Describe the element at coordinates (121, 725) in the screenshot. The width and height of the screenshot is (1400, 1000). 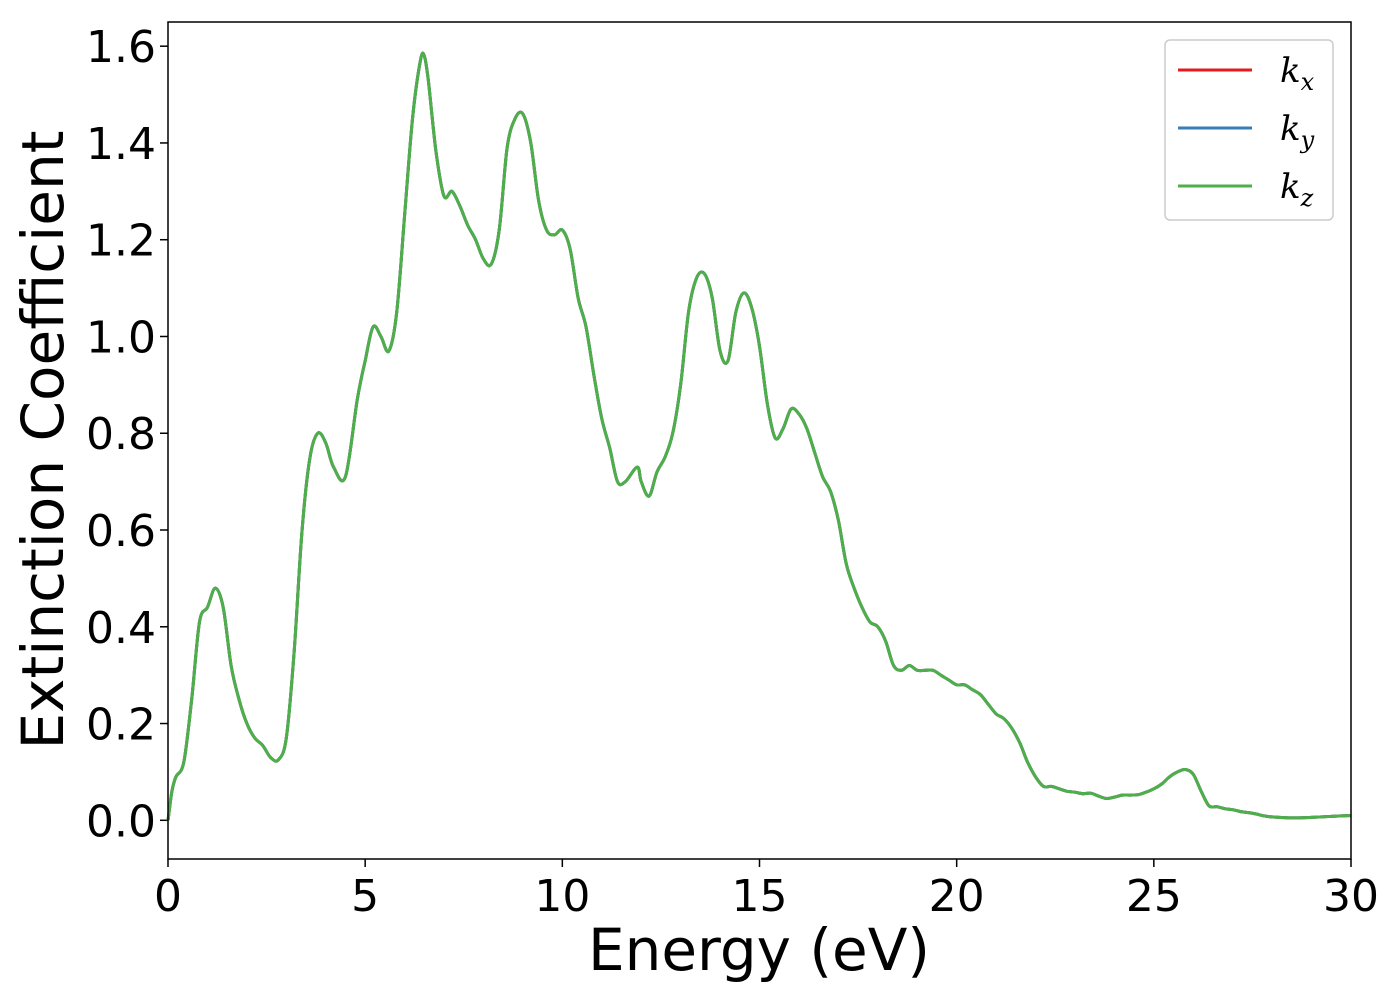
I see `y-tick-label: 0.2` at that location.